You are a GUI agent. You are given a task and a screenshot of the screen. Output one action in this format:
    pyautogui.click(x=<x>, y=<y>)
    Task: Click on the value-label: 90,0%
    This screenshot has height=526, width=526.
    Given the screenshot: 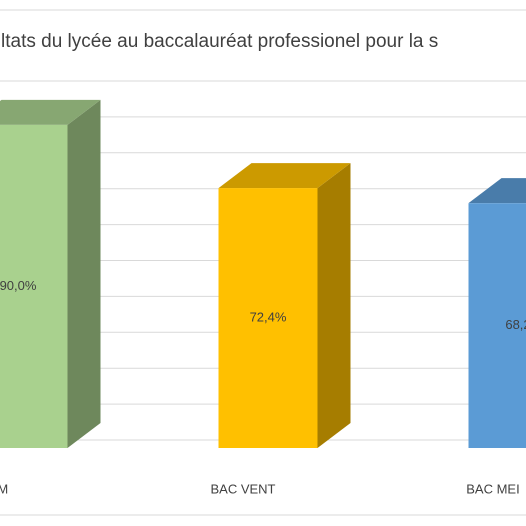 What is the action you would take?
    pyautogui.click(x=18, y=285)
    